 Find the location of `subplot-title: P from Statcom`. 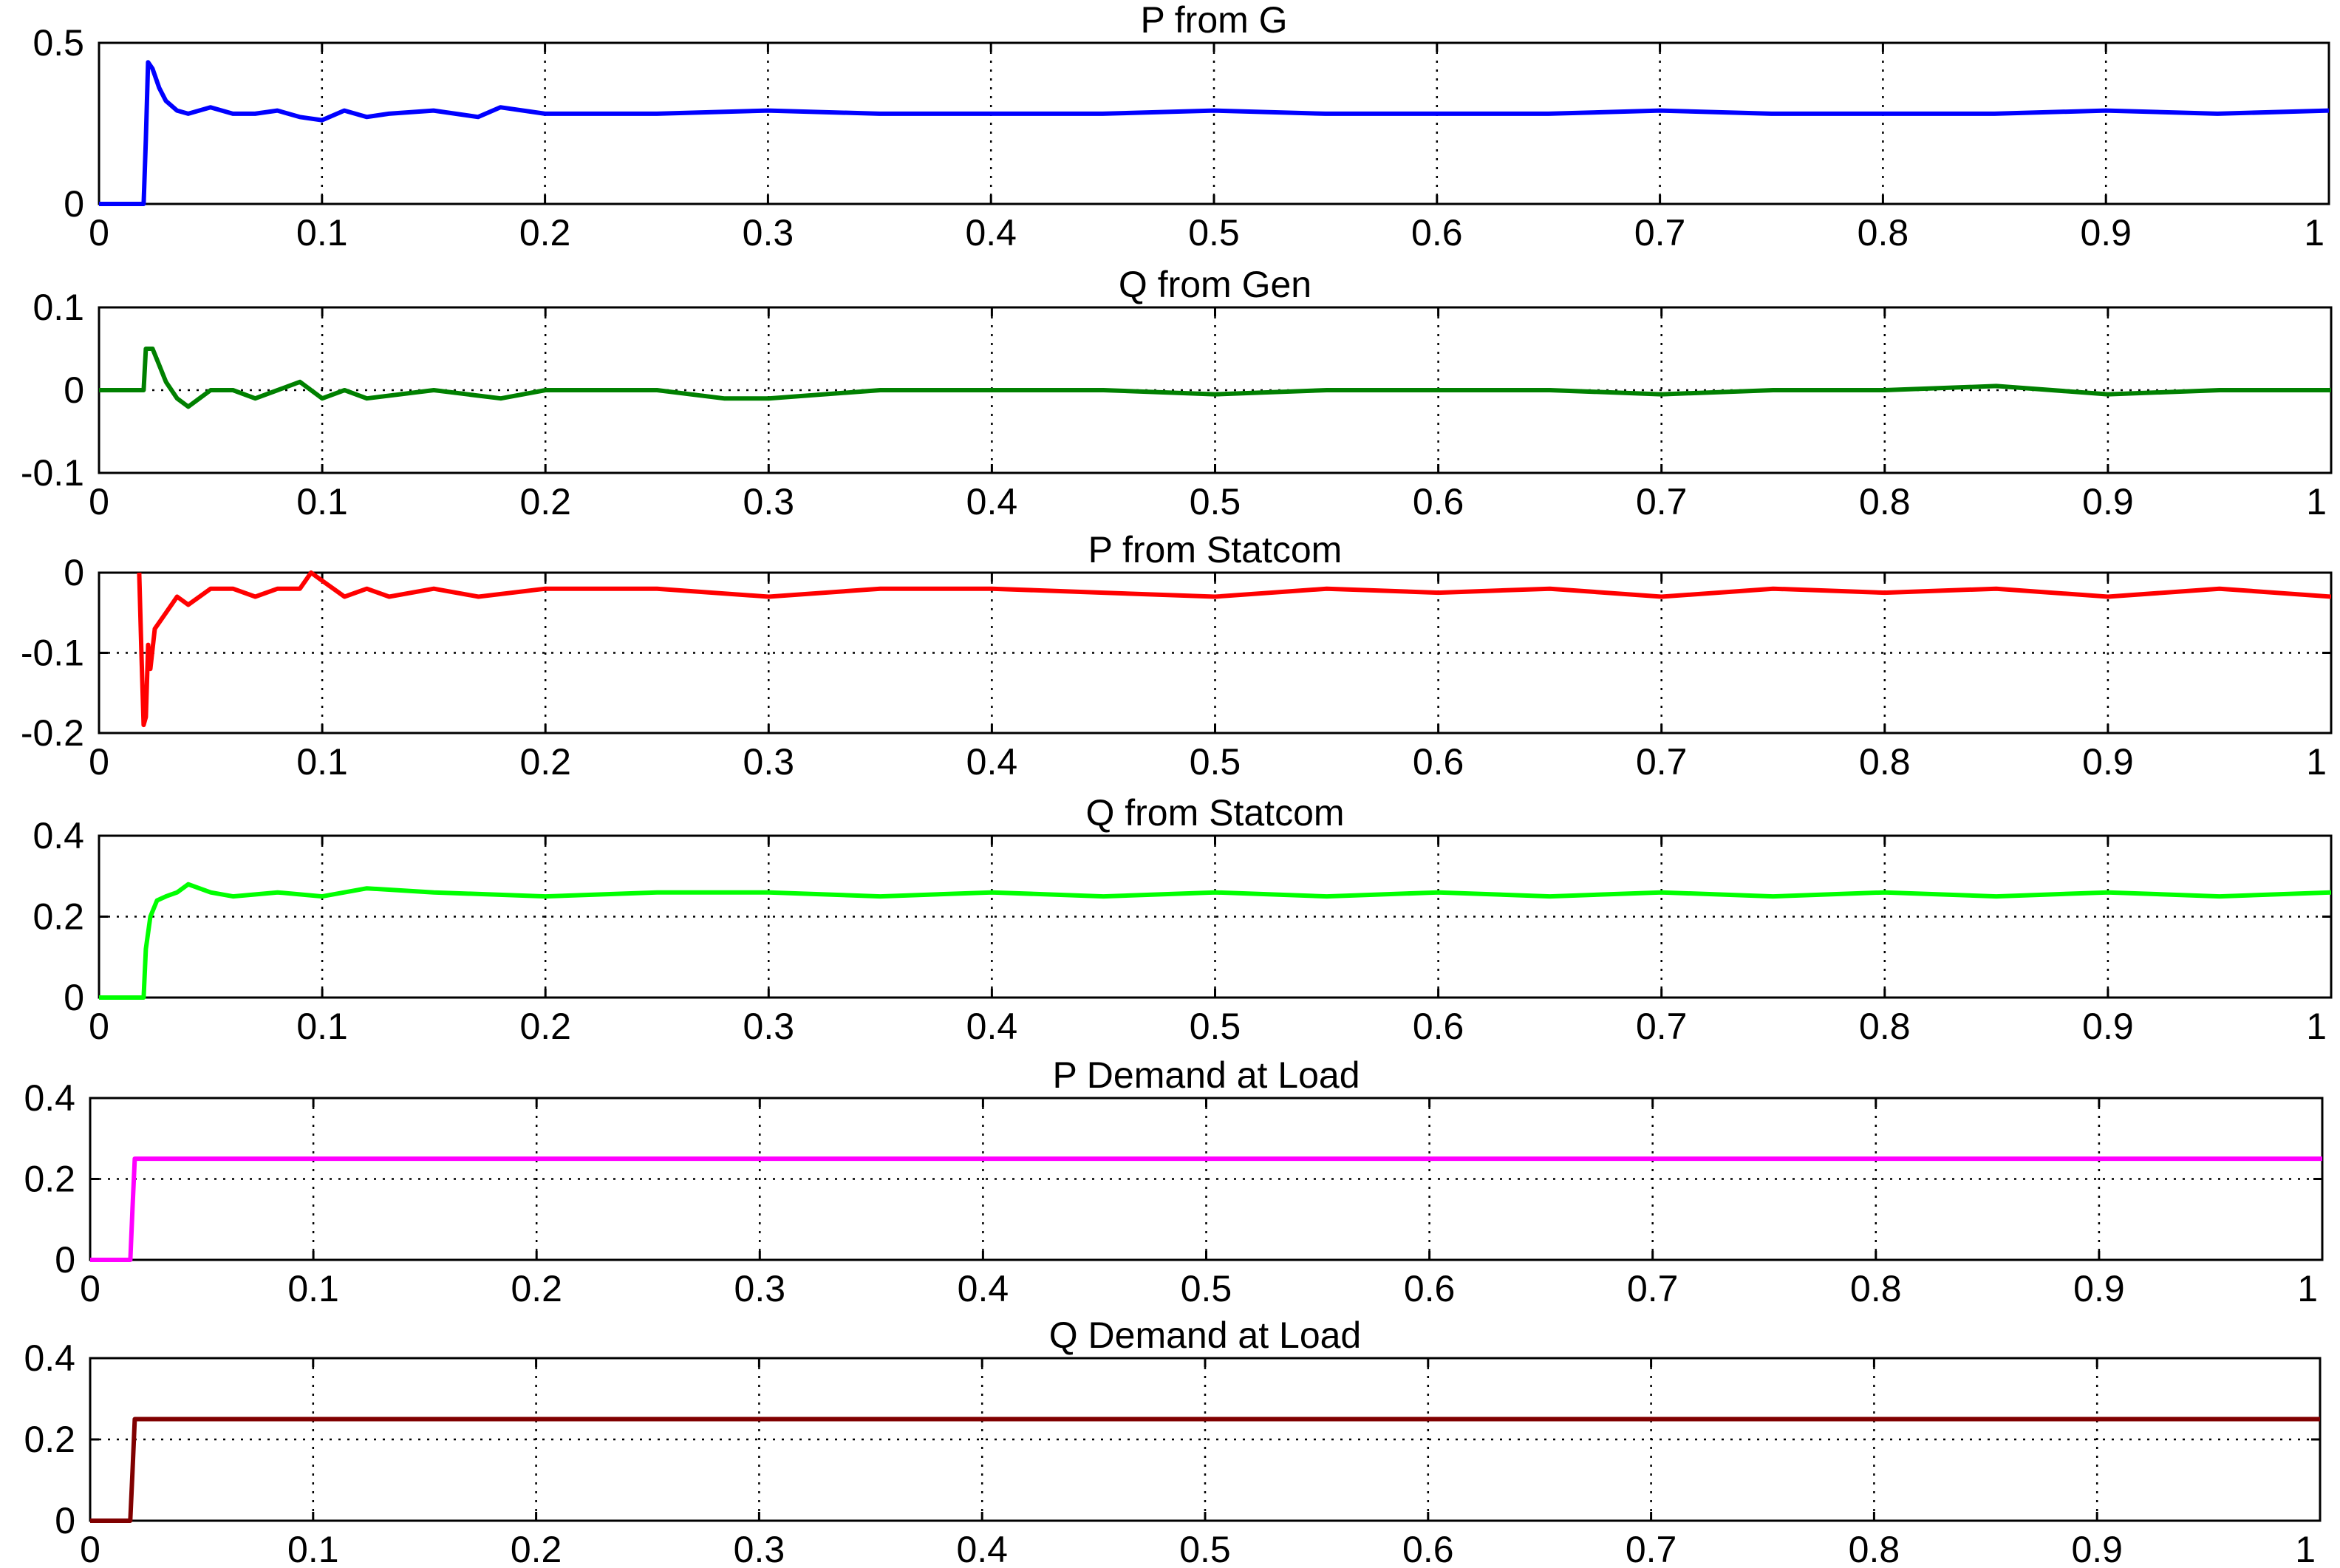

subplot-title: P from Statcom is located at coordinates (1215, 549).